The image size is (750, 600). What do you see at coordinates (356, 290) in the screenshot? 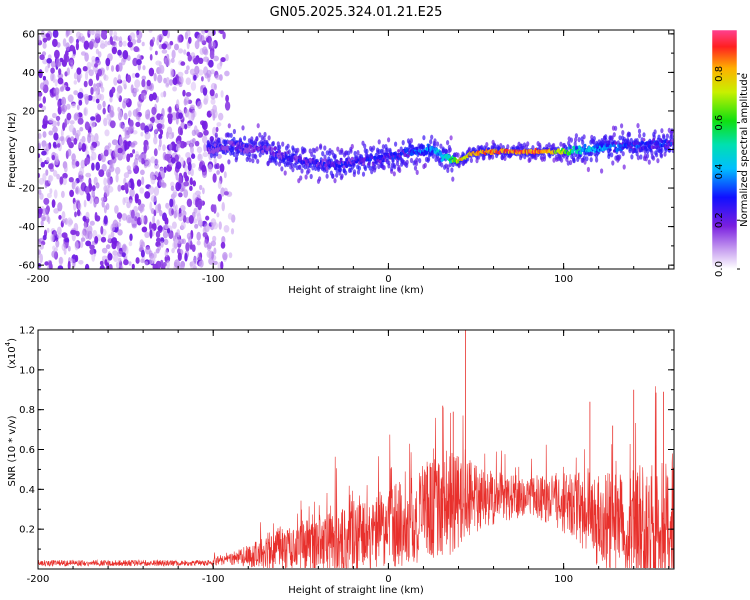
I see `spectrogram-x-axis-label: Height of straight line (km)` at bounding box center [356, 290].